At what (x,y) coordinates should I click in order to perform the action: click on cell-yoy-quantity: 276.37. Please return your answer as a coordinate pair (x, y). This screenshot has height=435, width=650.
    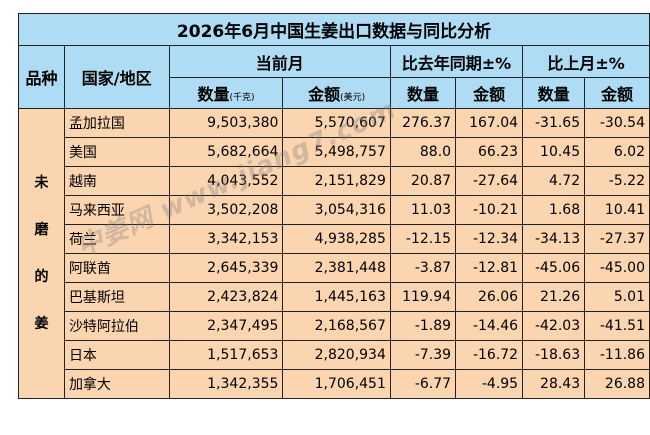
    Looking at the image, I should click on (423, 123).